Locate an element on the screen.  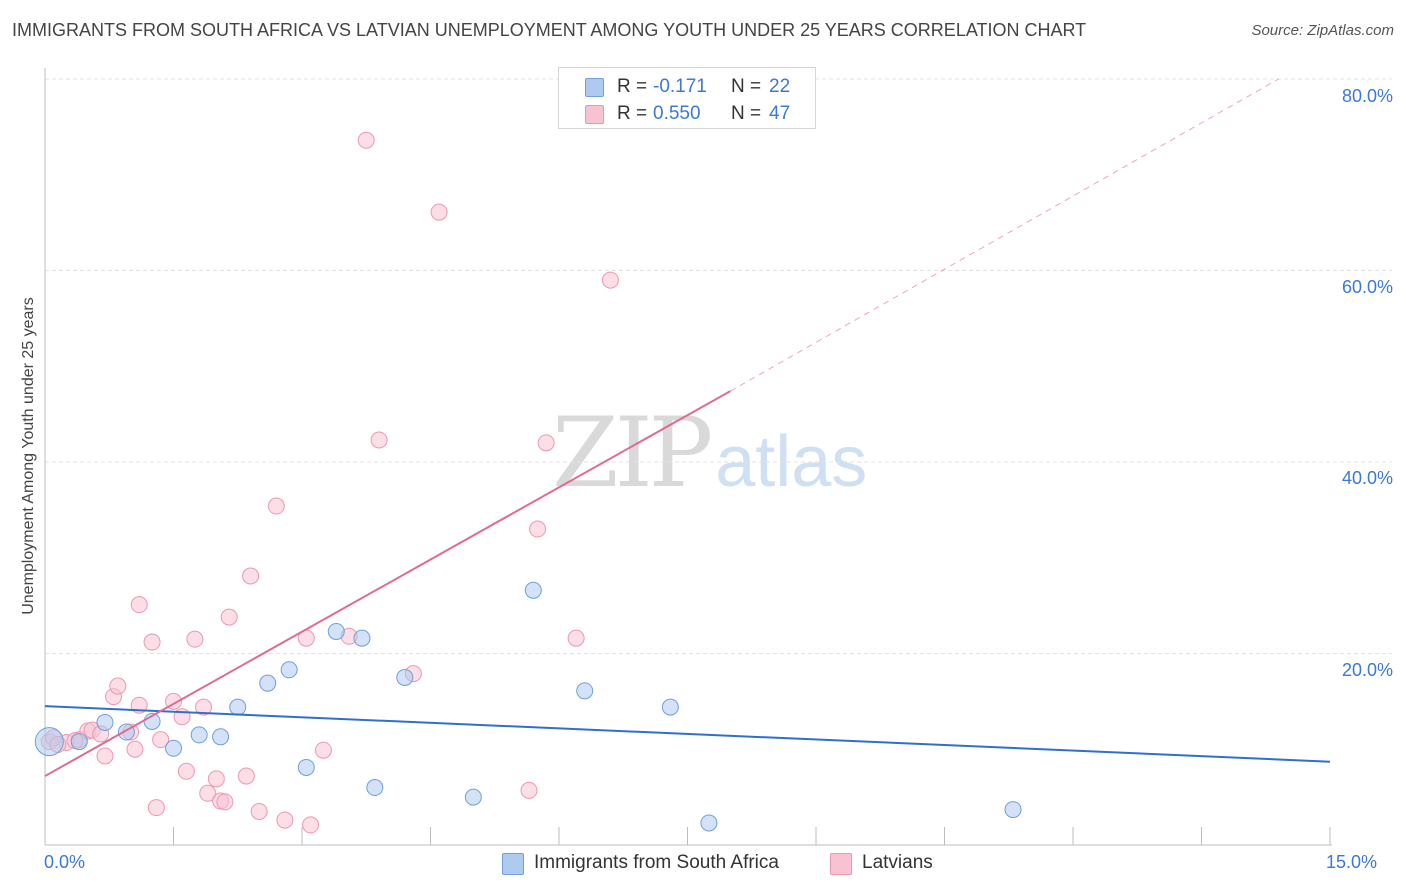
source-label: Source: ZipAtlas.com is located at coordinates (1322, 30).